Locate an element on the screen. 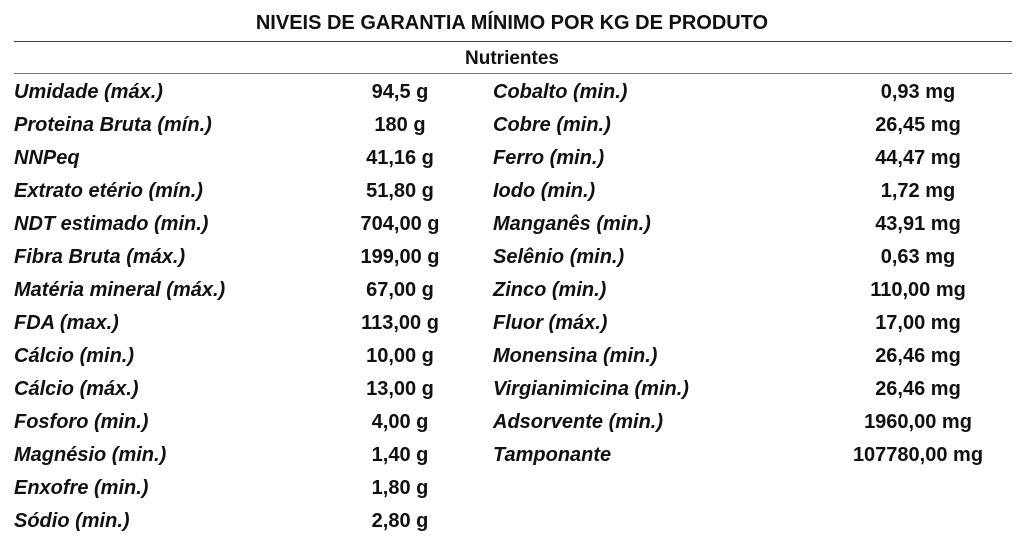  nutrient-value-left: 1,40 g is located at coordinates (400, 455).